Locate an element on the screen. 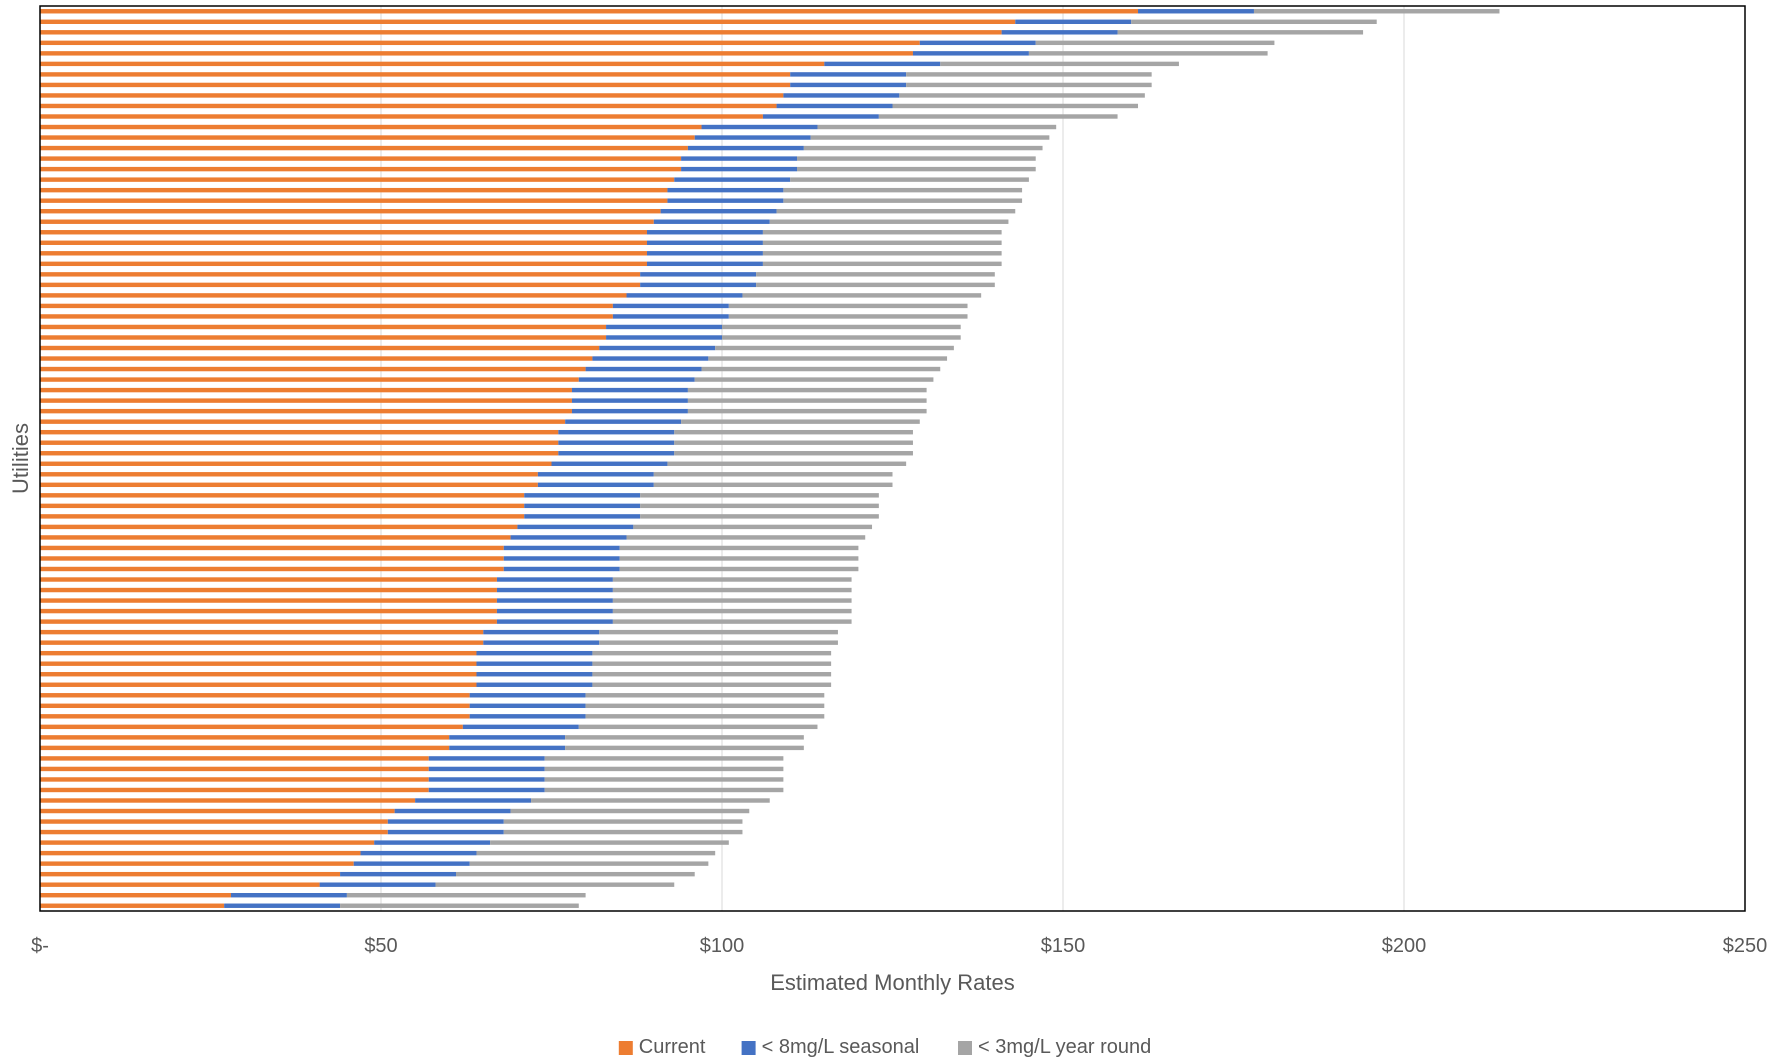 Image resolution: width=1785 pixels, height=1062 pixels. x-tick-label: $150 is located at coordinates (1063, 946).